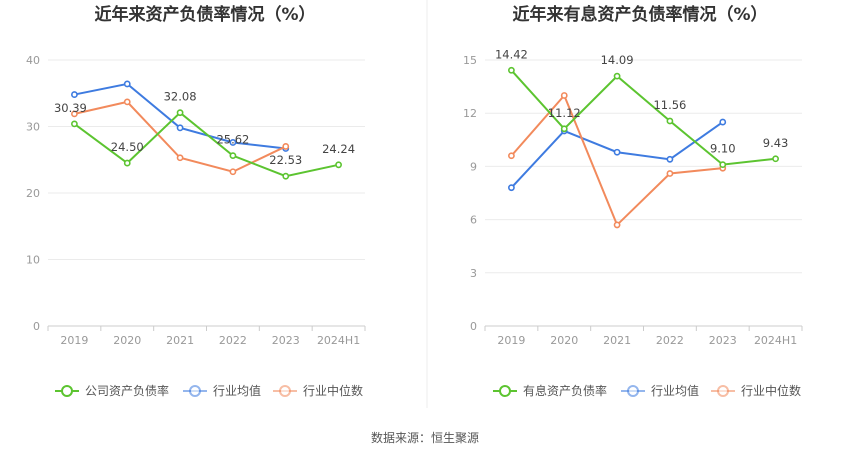 The image size is (850, 459). I want to click on data-label: 14.42, so click(511, 54).